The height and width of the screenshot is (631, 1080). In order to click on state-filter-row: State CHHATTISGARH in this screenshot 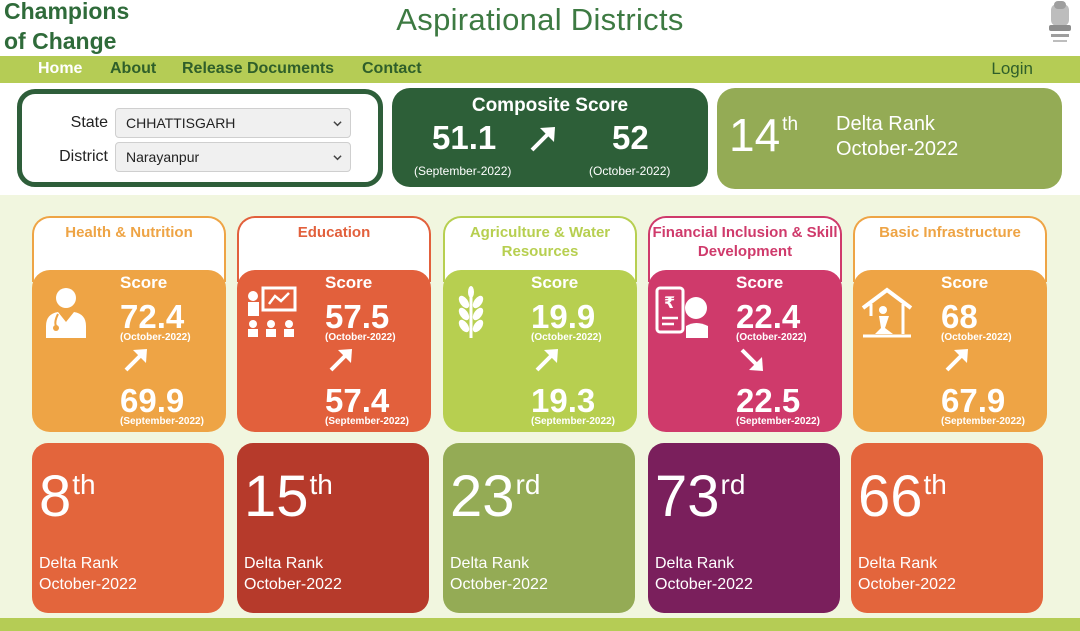, I will do `click(200, 123)`.